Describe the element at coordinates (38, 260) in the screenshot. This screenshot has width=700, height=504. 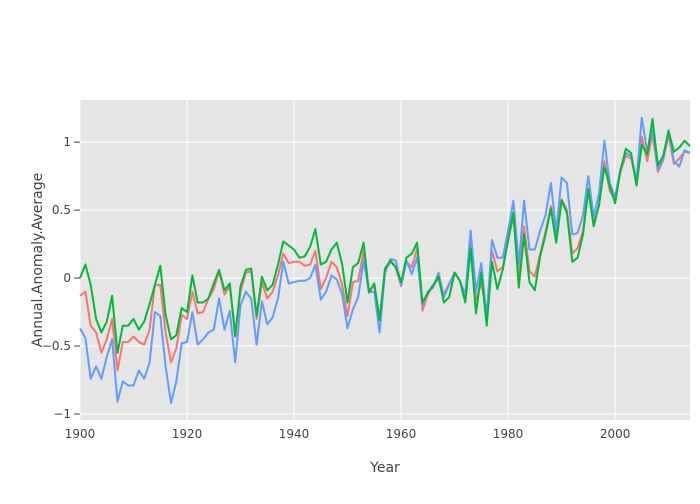
I see `y-axis-title: Annual.Anomaly.Average` at that location.